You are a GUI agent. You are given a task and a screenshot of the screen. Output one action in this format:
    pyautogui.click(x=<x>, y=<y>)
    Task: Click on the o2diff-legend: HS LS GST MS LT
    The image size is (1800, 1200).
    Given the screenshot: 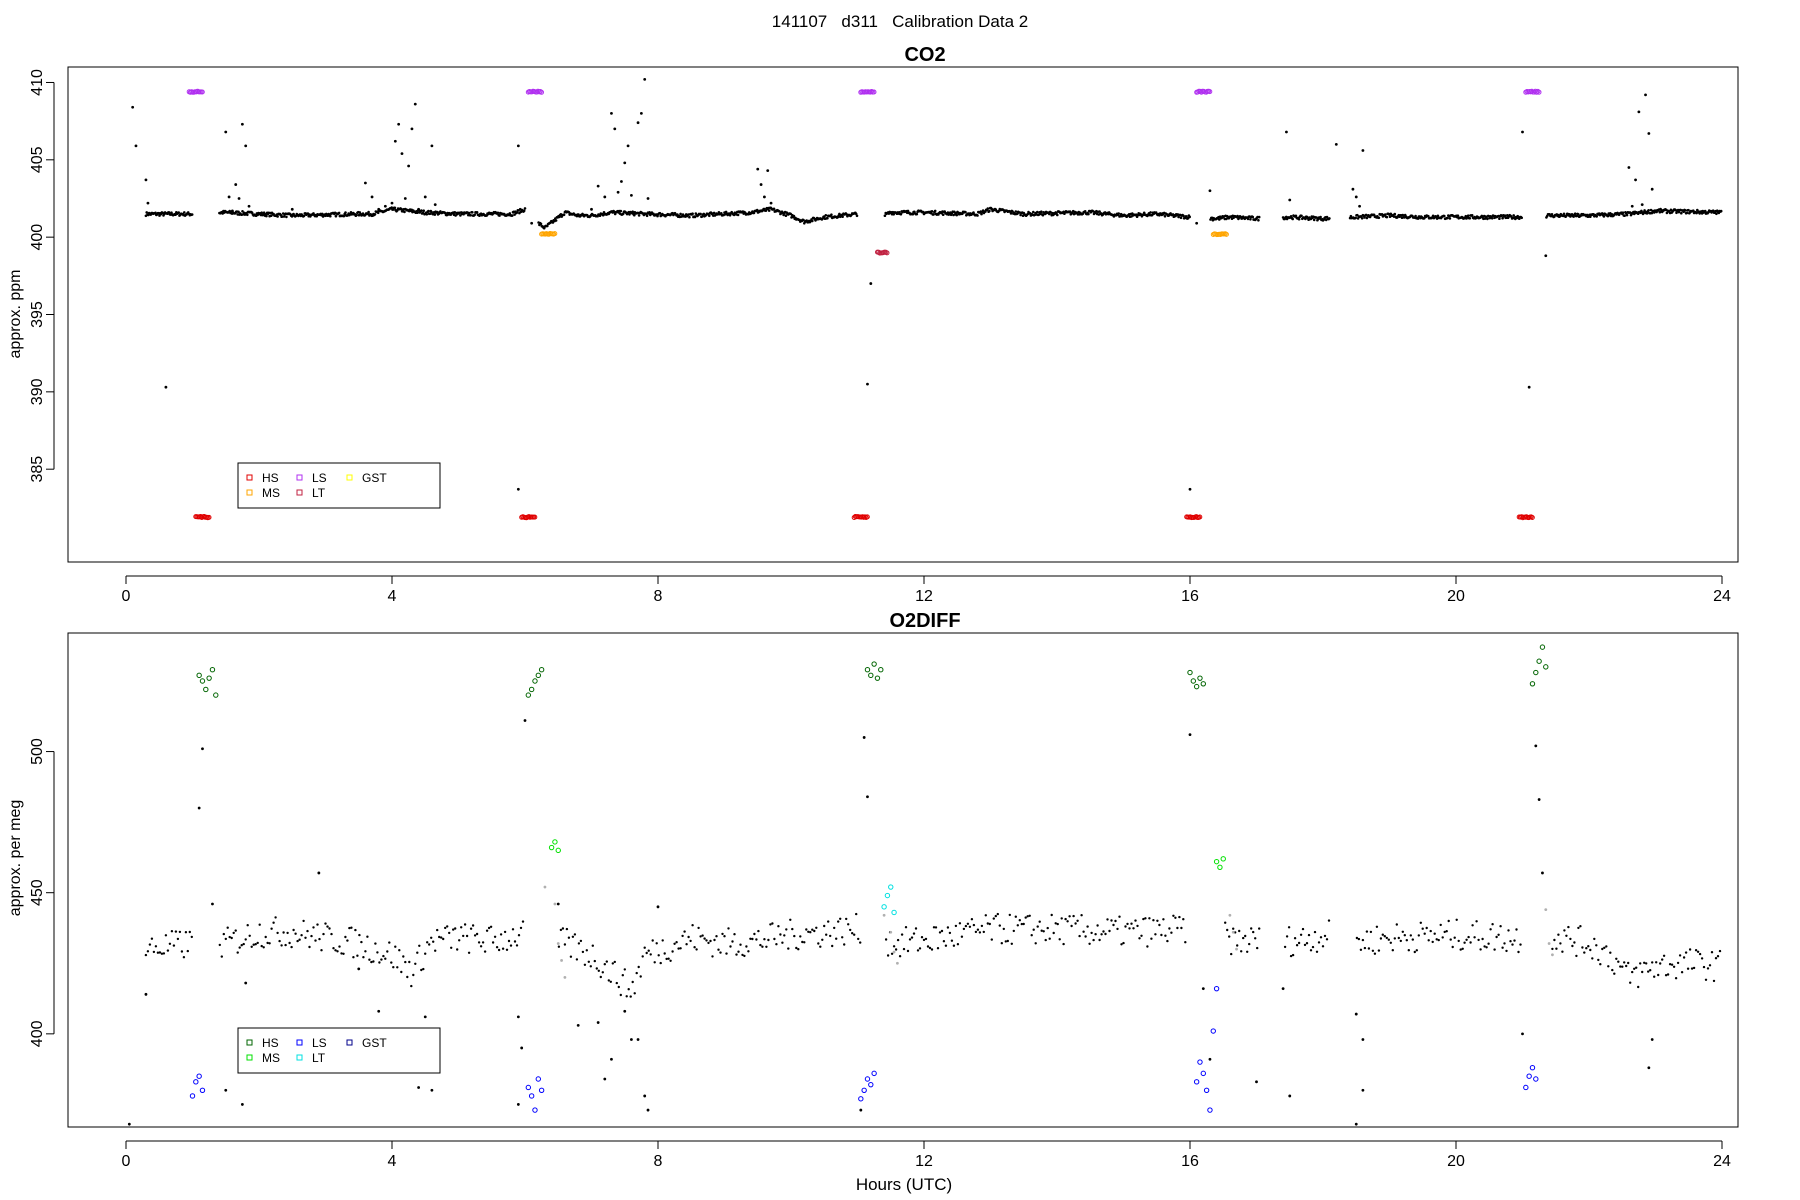 What is the action you would take?
    pyautogui.click(x=339, y=1050)
    